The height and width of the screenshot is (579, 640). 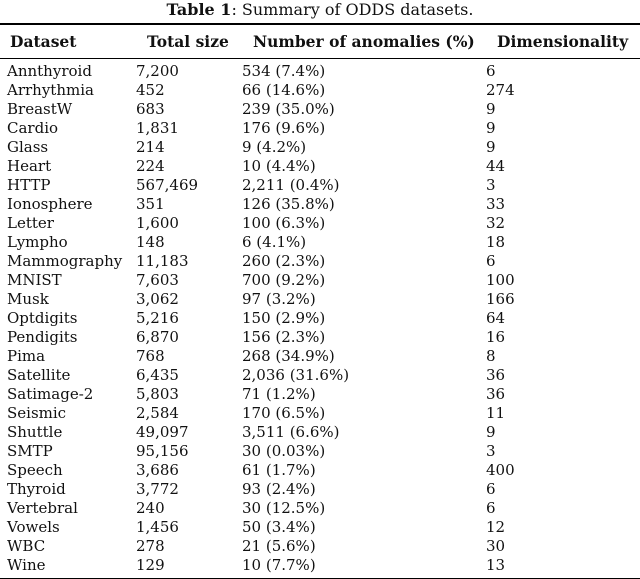 What do you see at coordinates (496, 527) in the screenshot?
I see `table-cell: 12` at bounding box center [496, 527].